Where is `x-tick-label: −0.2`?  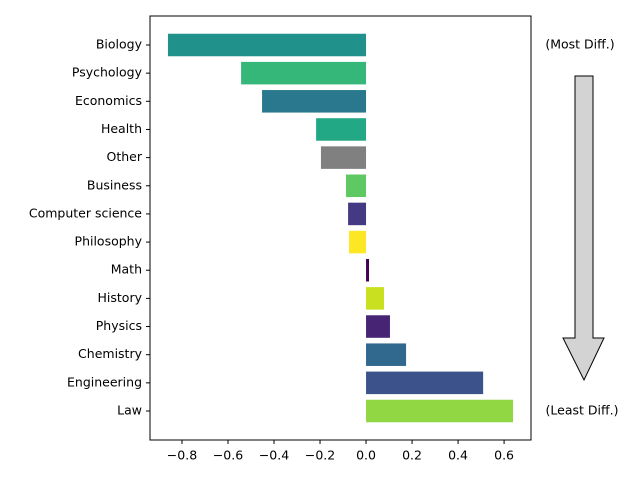 x-tick-label: −0.2 is located at coordinates (320, 455).